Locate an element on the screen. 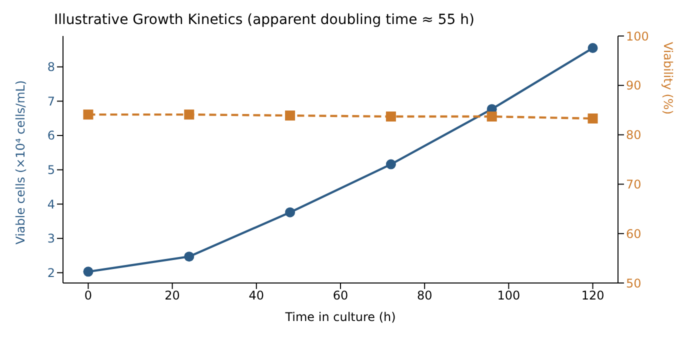 This screenshot has height=341, width=682. y-tick-label: 6 is located at coordinates (51, 135).